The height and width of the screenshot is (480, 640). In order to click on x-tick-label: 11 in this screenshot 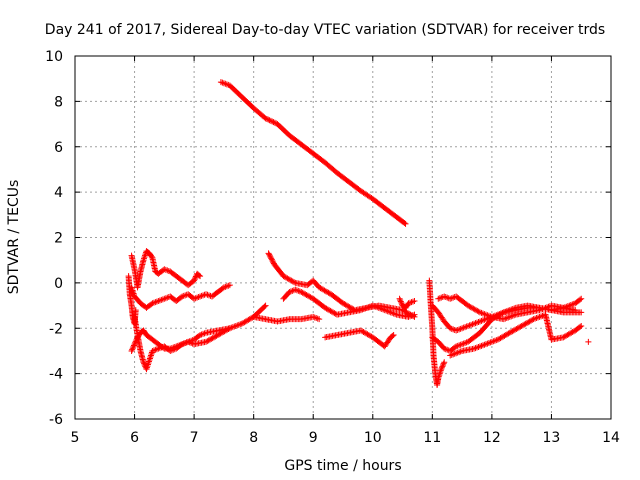, I will do `click(432, 438)`.